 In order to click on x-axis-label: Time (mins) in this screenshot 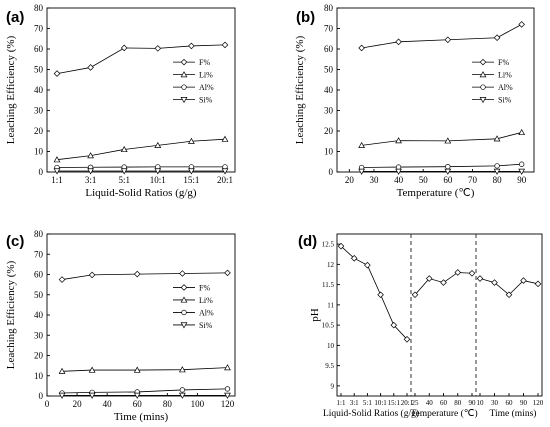, I will do `click(513, 413)`.